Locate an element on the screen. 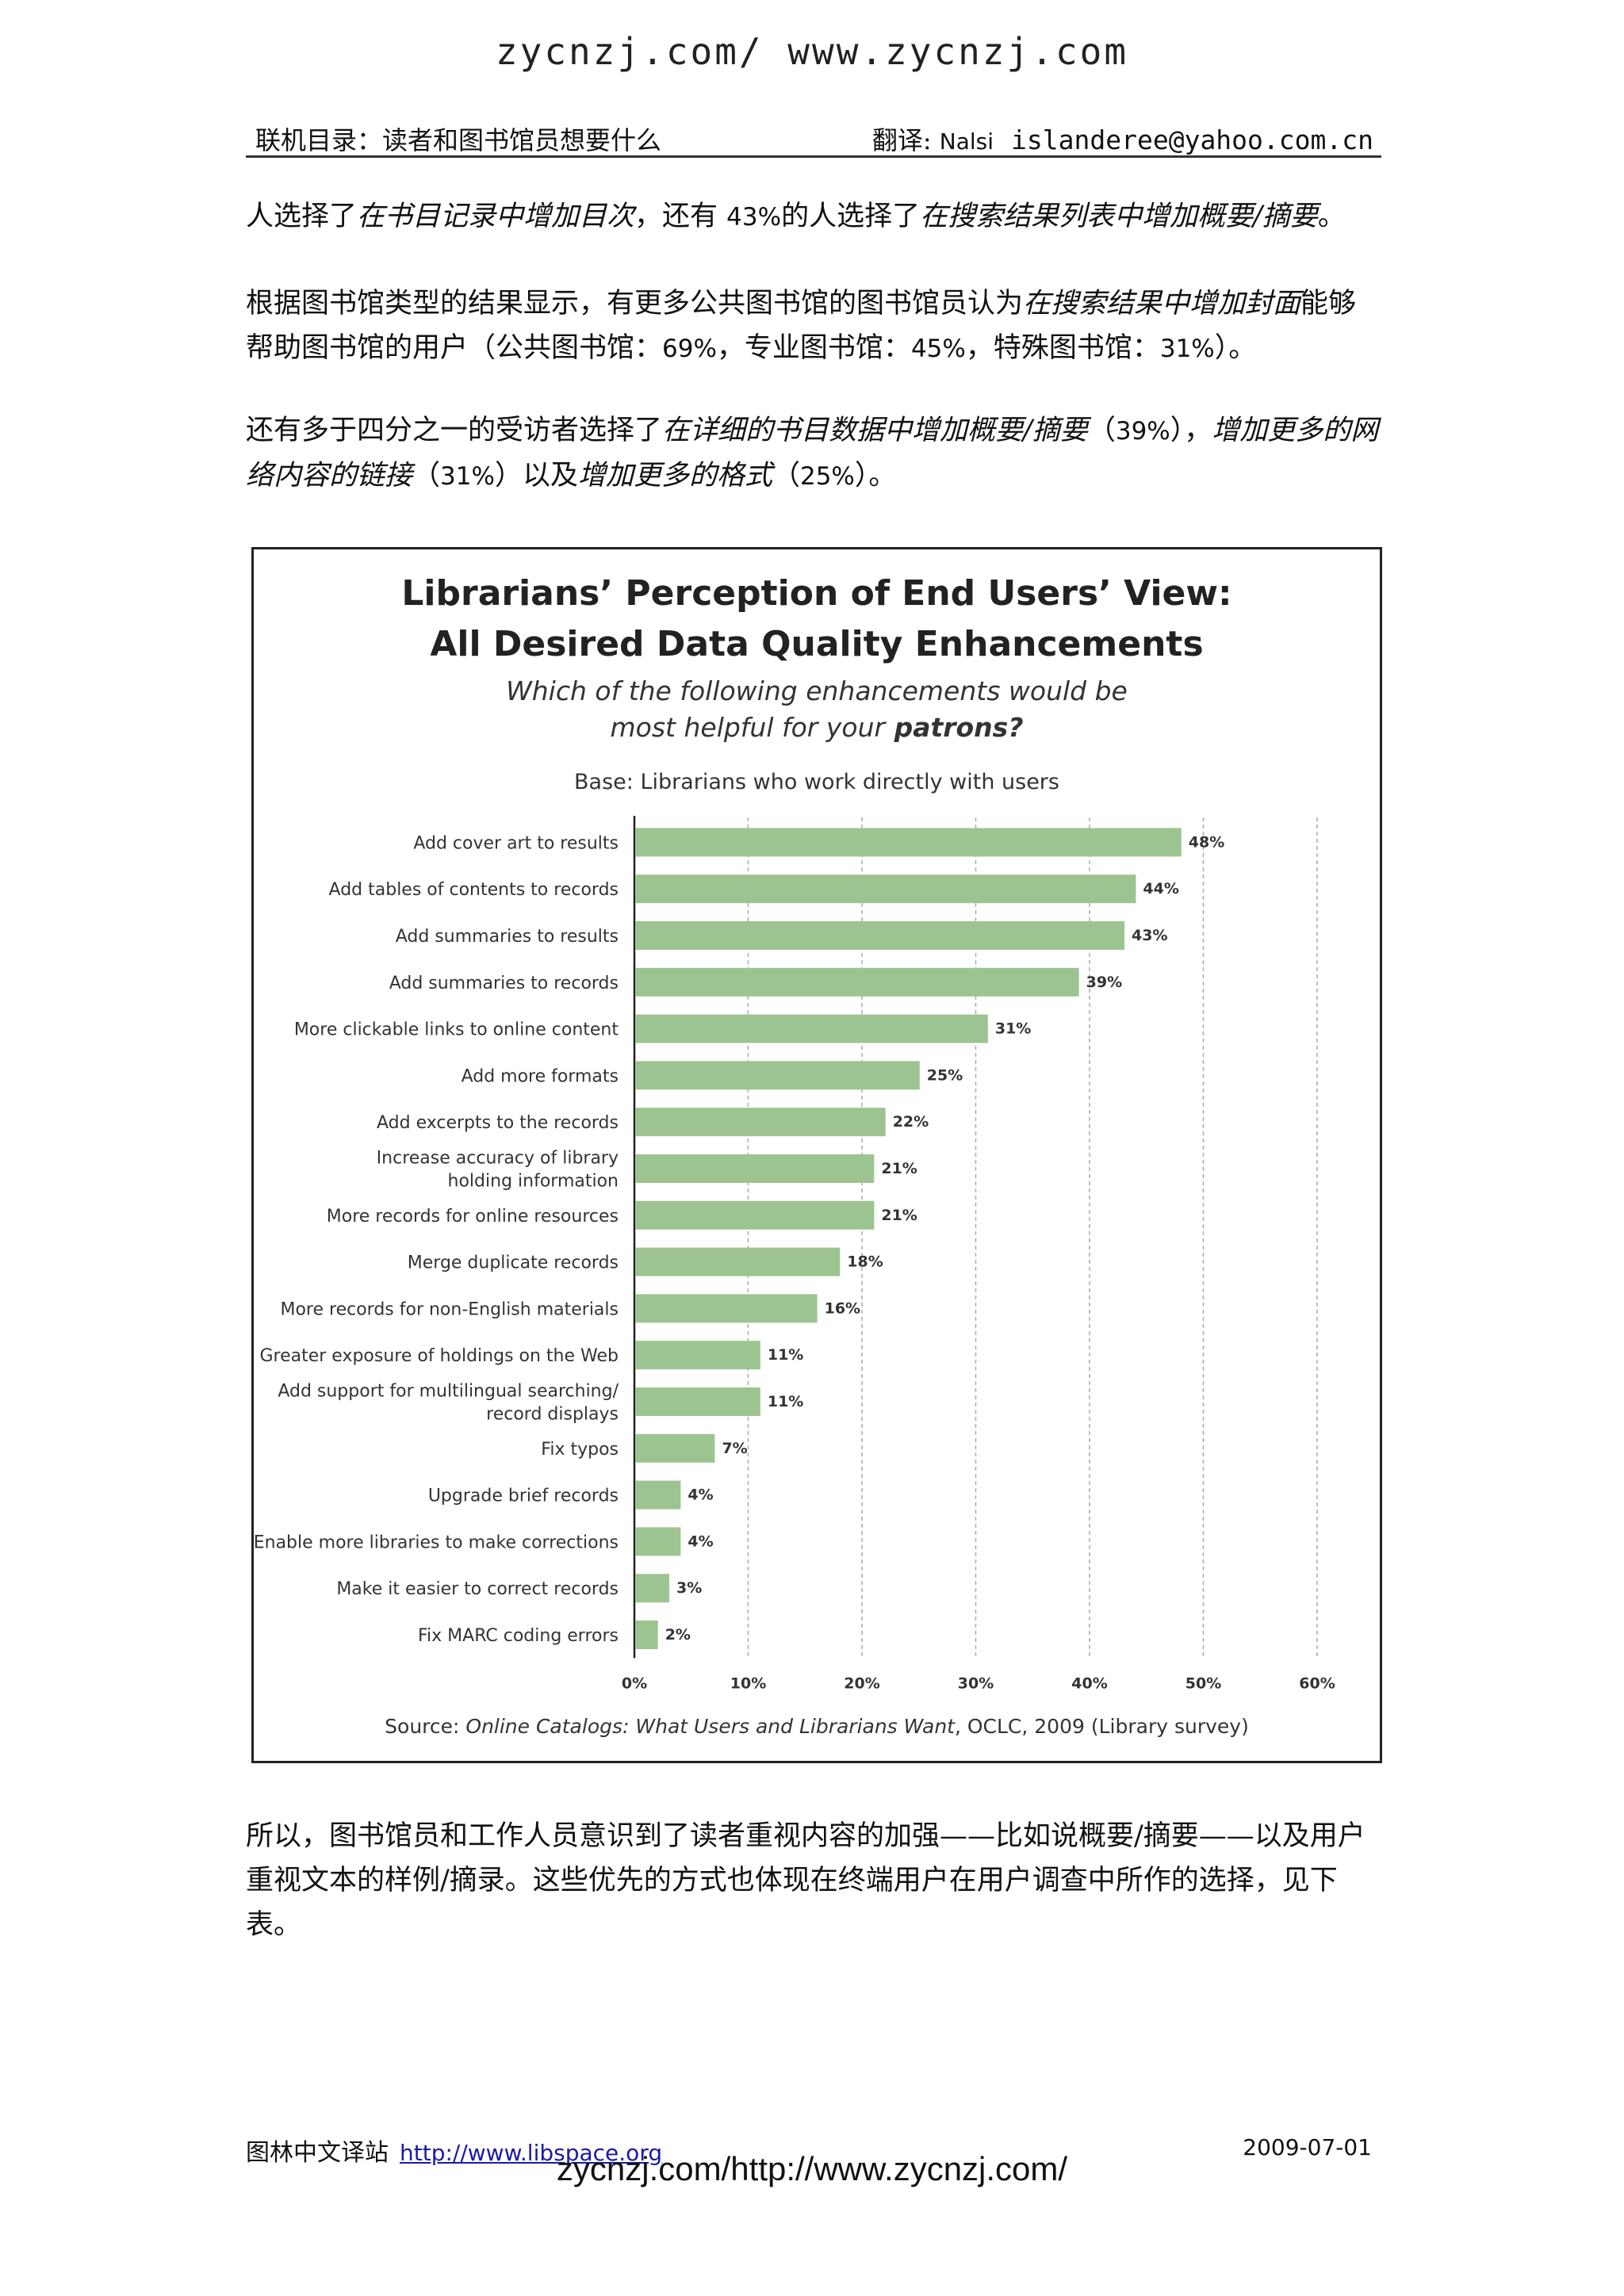 This screenshot has width=1624, height=2296. italic-text: 增加更多的格式 is located at coordinates (674, 476).